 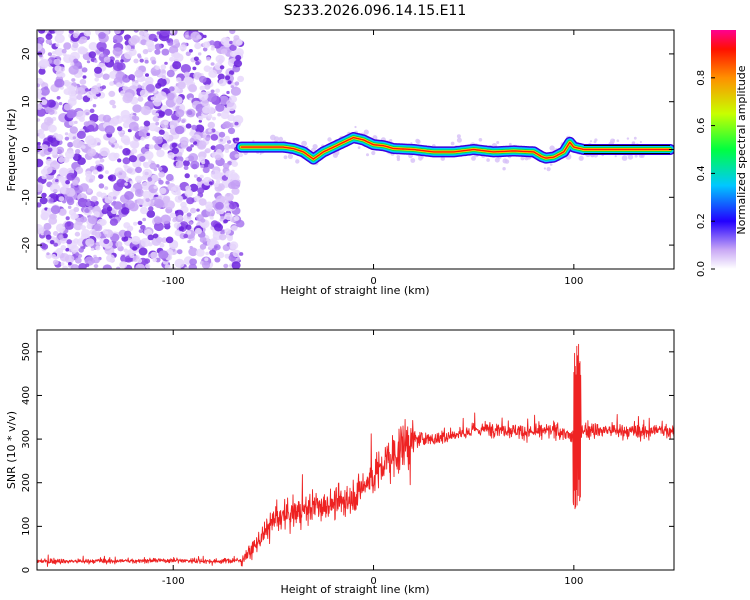 I want to click on y-tick-label: 10, so click(x=26, y=101).